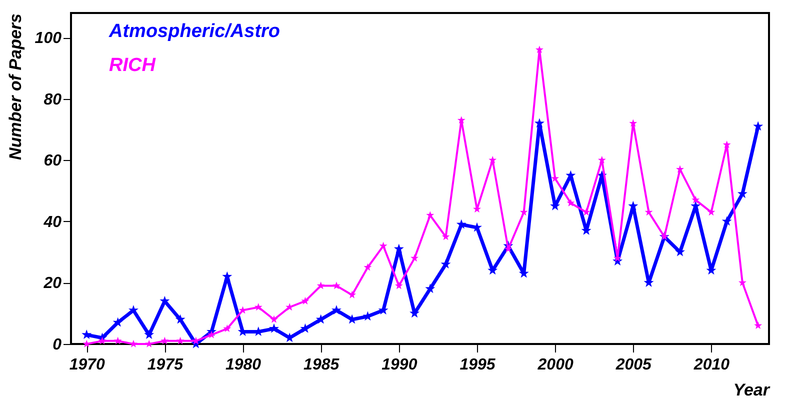  Describe the element at coordinates (322, 365) in the screenshot. I see `x-tick-label: 1985` at that location.